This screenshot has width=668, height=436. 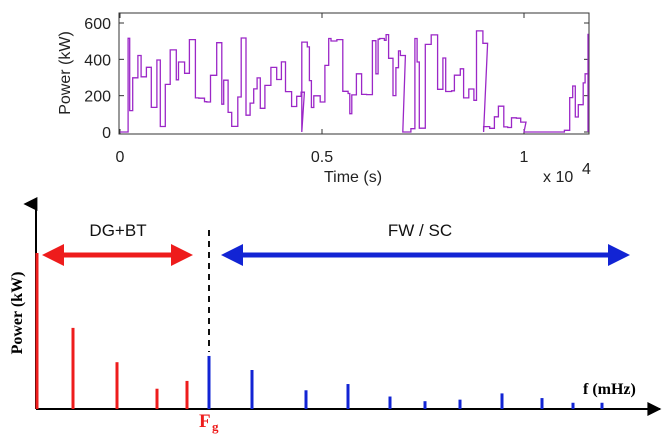 I want to click on x-exponent-power: 4, so click(x=586, y=169).